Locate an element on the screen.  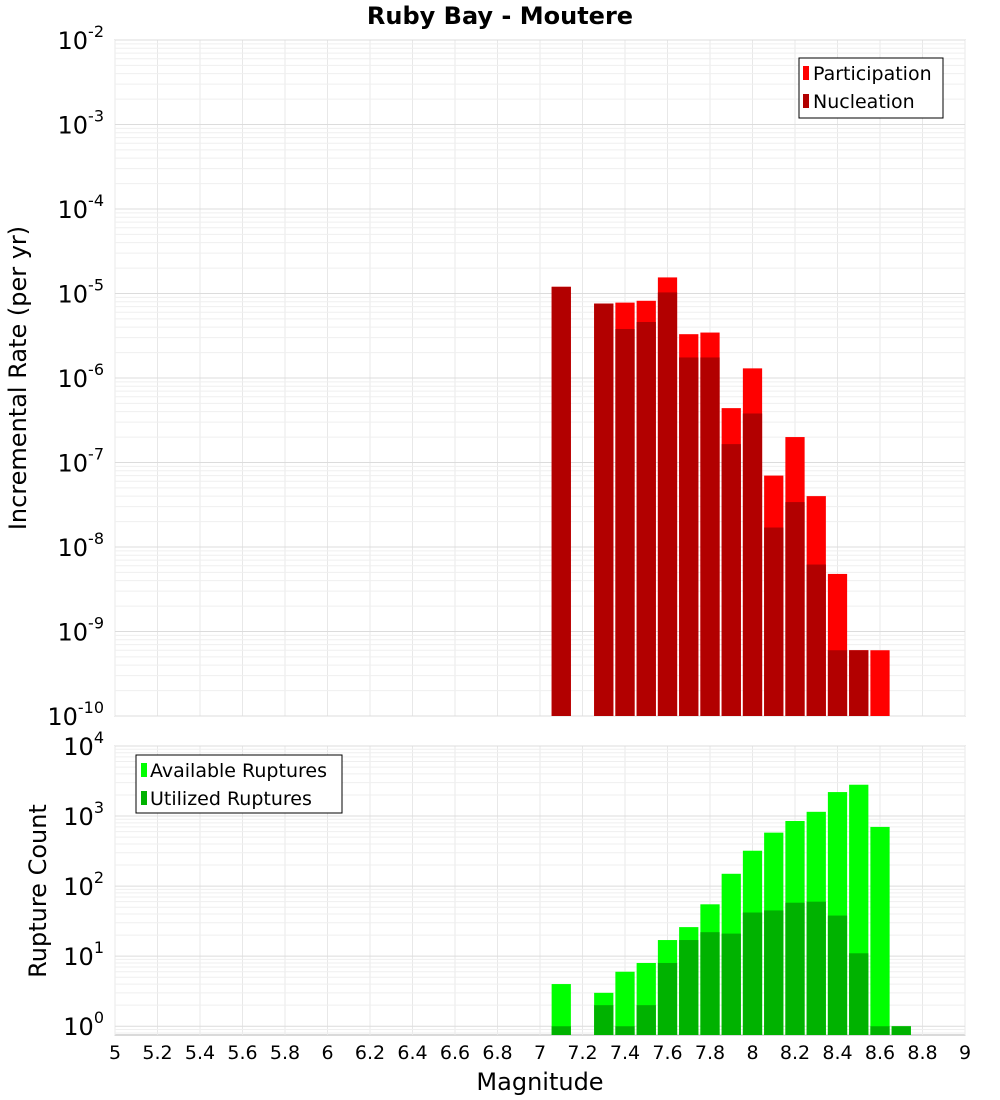
top-legend: Participation Nucleation is located at coordinates (871, 88).